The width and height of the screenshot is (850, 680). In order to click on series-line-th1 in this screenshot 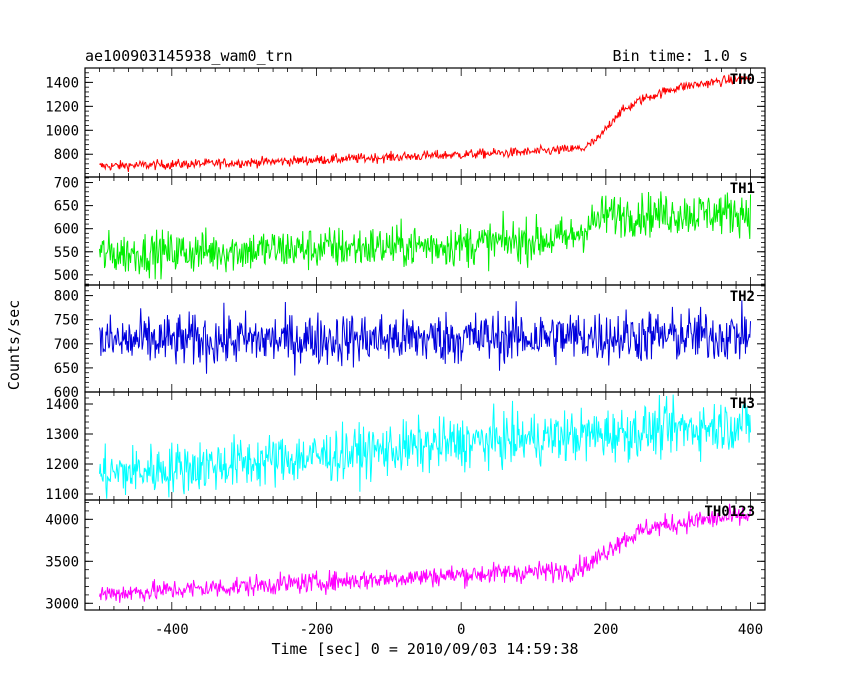, I will do `click(425, 235)`.